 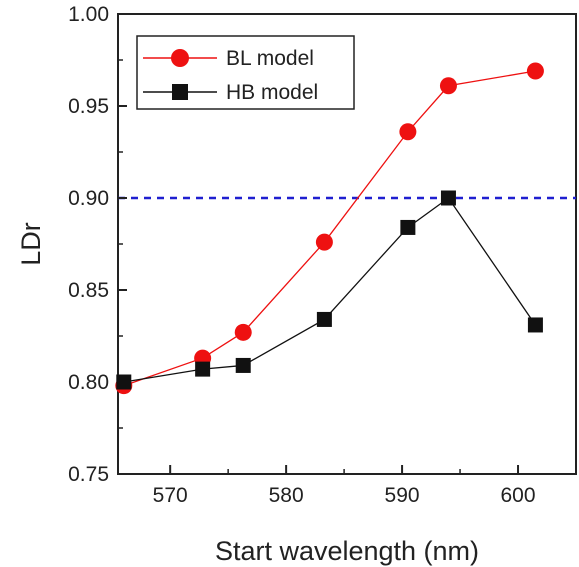 I want to click on y-tick-label: 1.00, so click(x=88, y=14).